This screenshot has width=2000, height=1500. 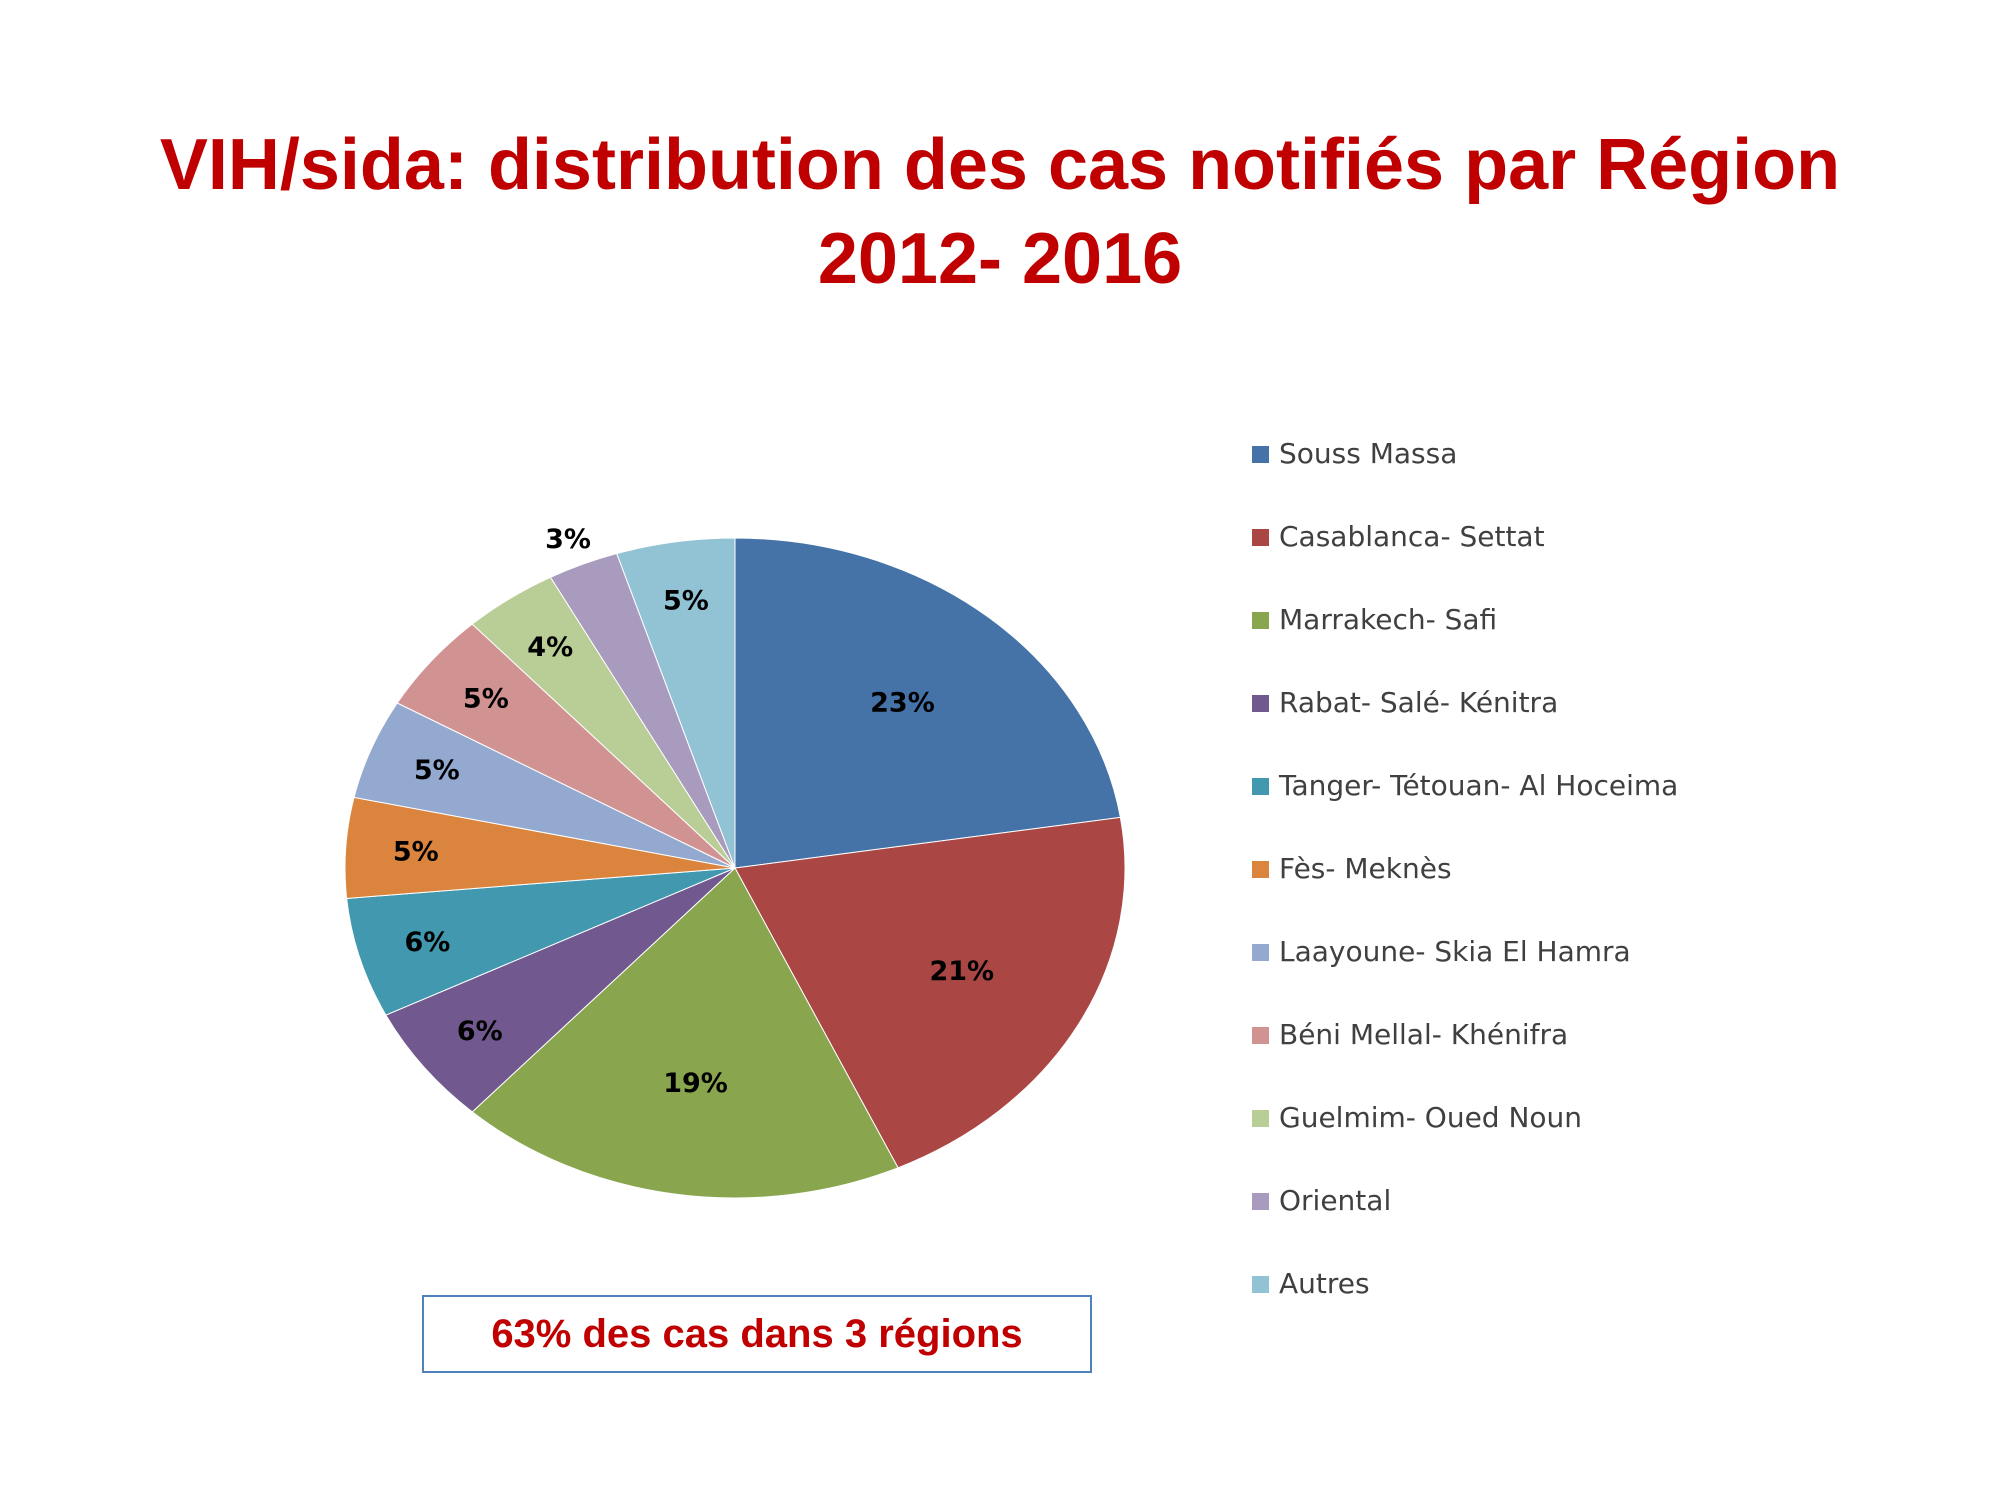 What do you see at coordinates (686, 601) in the screenshot?
I see `slice-label-11: 5%` at bounding box center [686, 601].